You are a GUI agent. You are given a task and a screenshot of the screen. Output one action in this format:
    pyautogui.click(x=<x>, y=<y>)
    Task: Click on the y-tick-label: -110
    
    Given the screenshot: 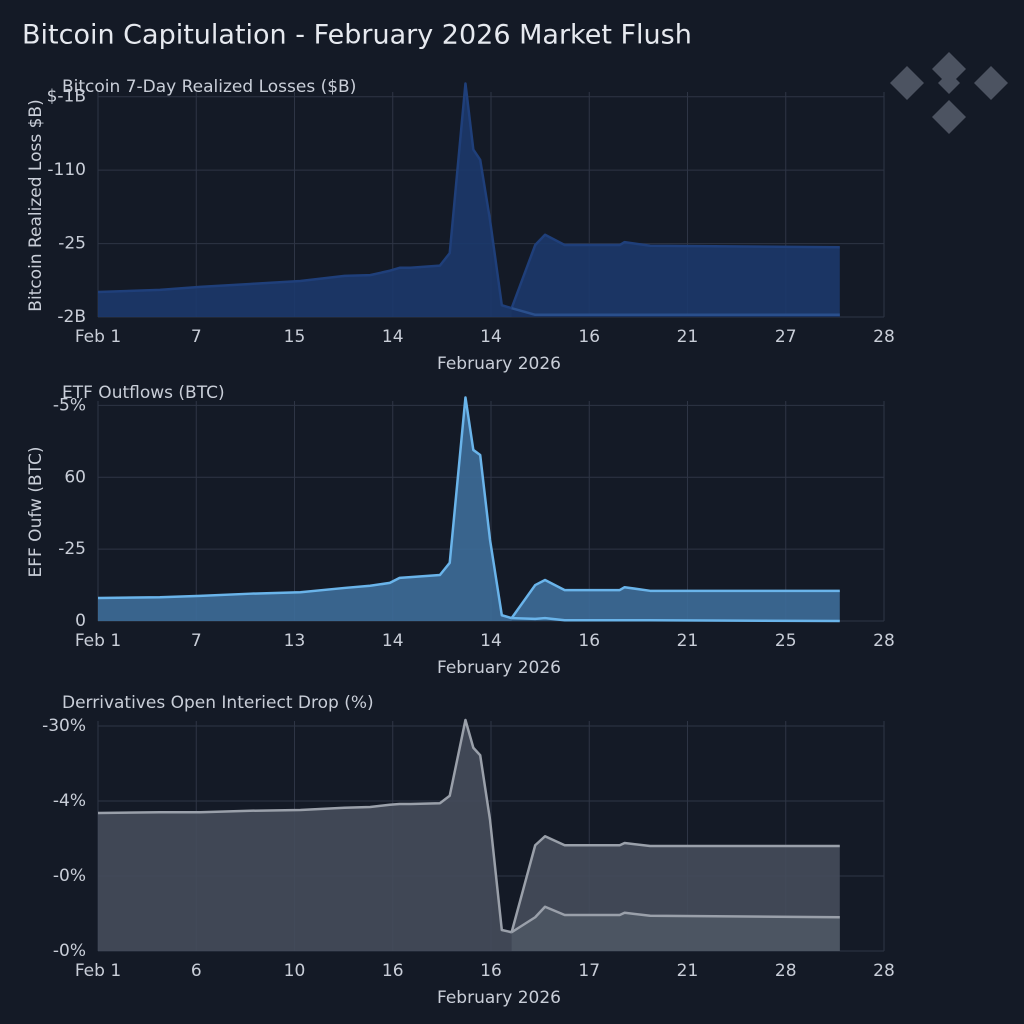 What is the action you would take?
    pyautogui.click(x=66, y=170)
    